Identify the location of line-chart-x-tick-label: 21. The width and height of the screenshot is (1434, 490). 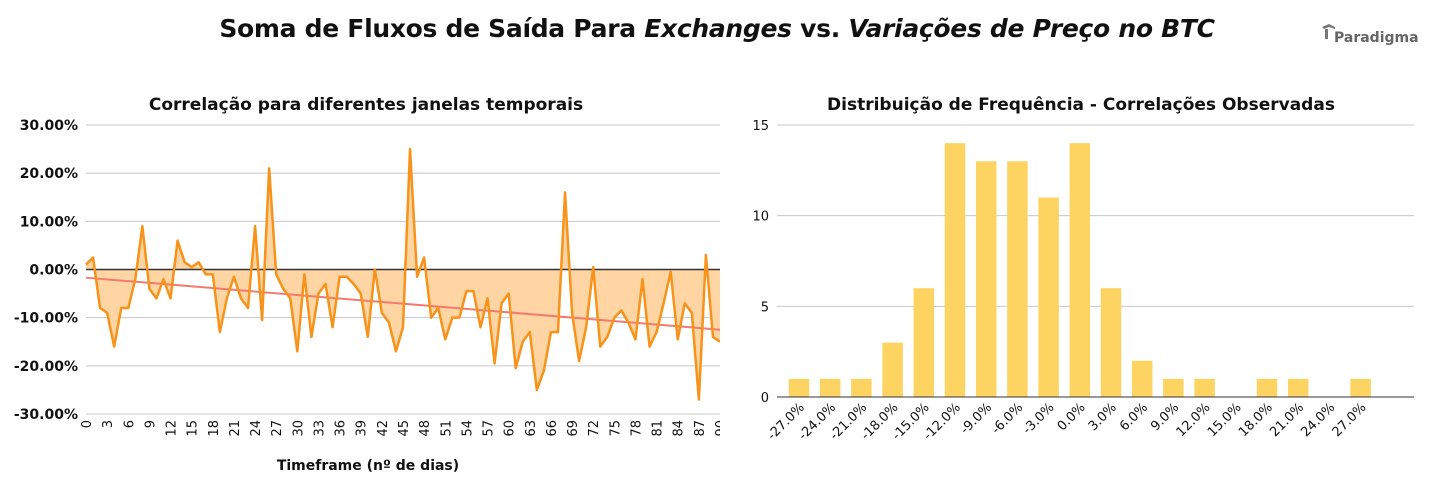
(235, 428).